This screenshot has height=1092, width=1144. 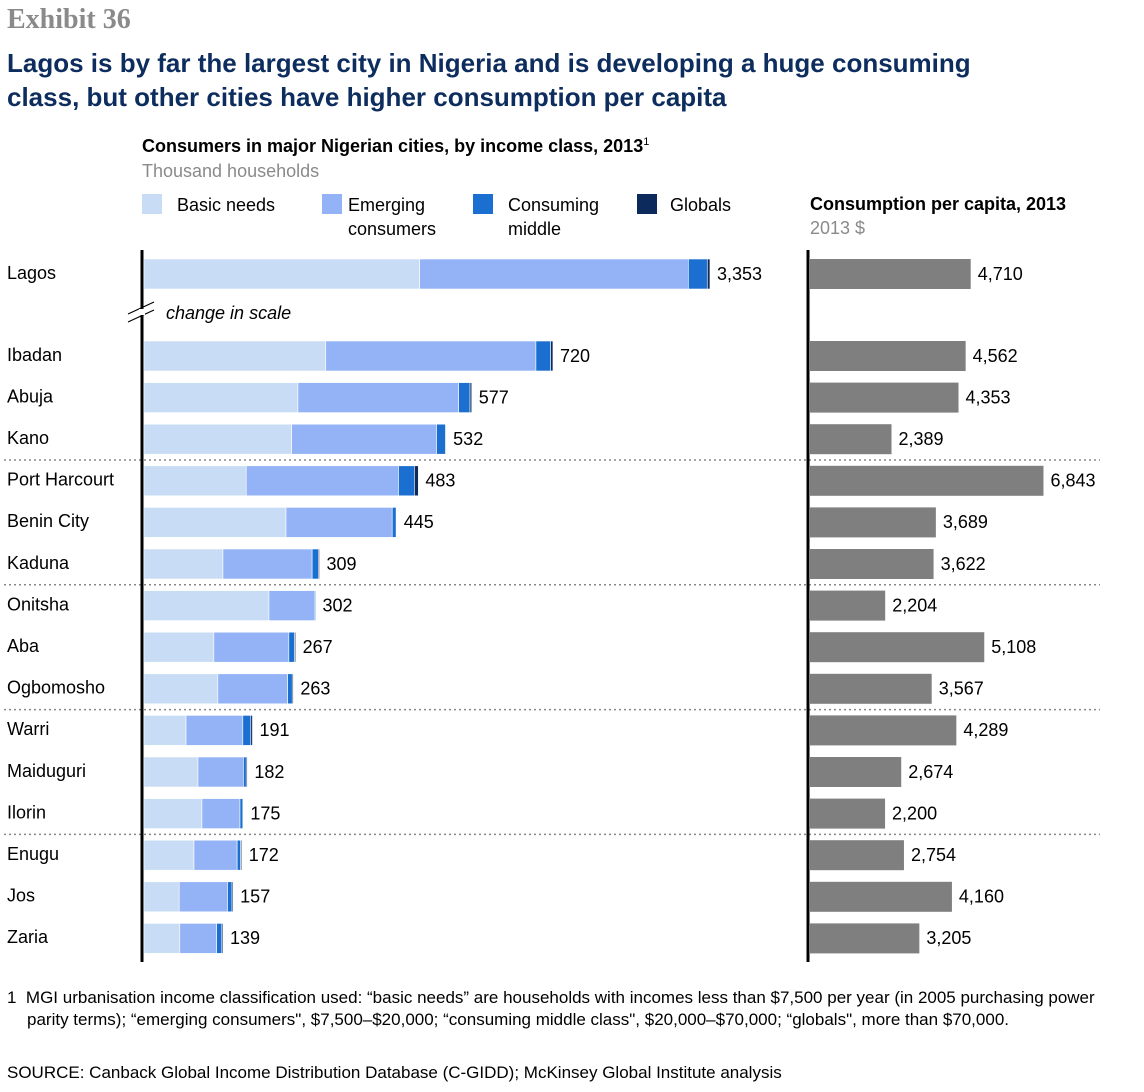 I want to click on right-subtitle: 2013 $, so click(x=838, y=228).